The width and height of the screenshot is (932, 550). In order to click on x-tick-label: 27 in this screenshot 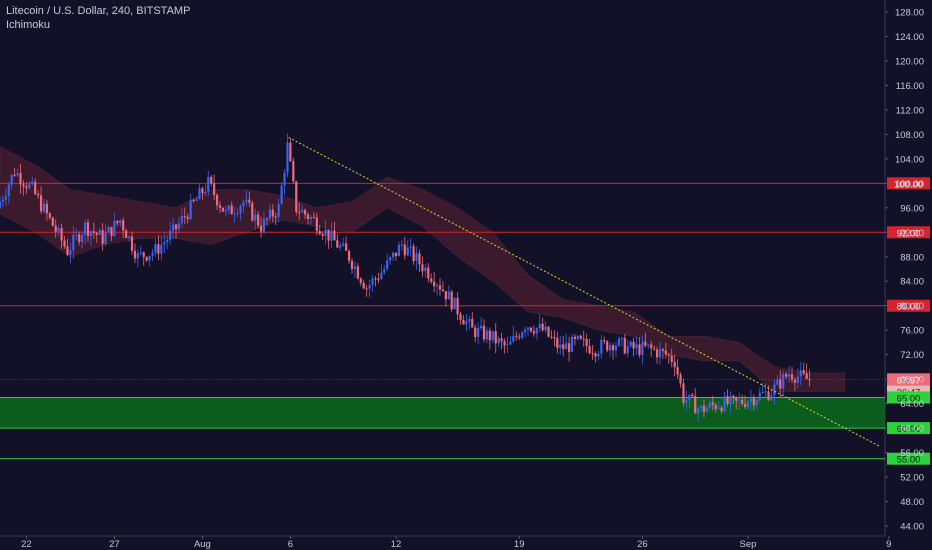, I will do `click(114, 544)`.